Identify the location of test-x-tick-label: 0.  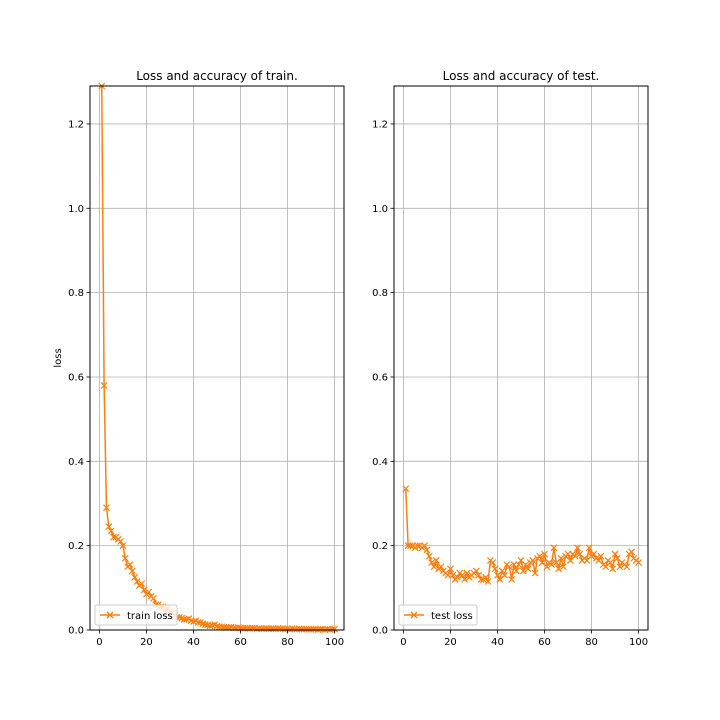
(403, 642).